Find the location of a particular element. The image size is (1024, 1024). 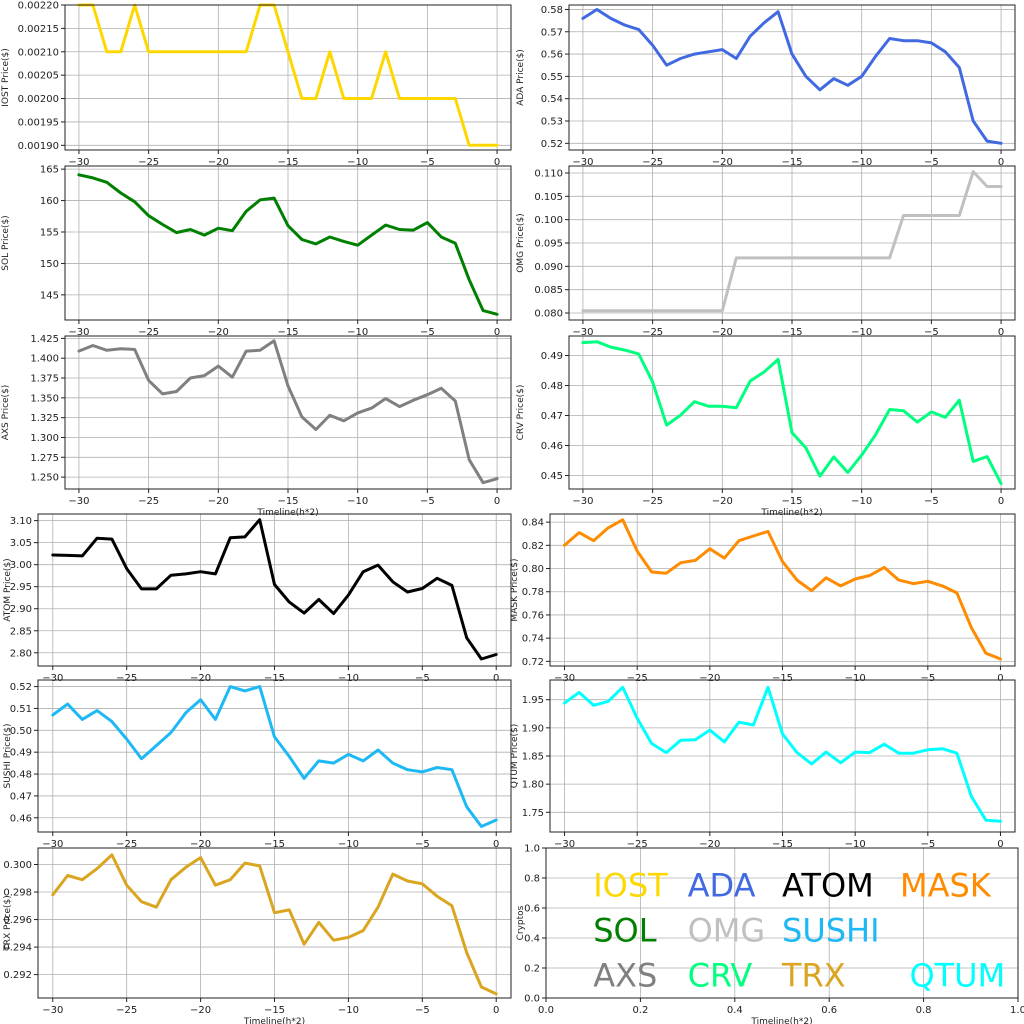

y-tick-label: 1.350 is located at coordinates (44, 398).